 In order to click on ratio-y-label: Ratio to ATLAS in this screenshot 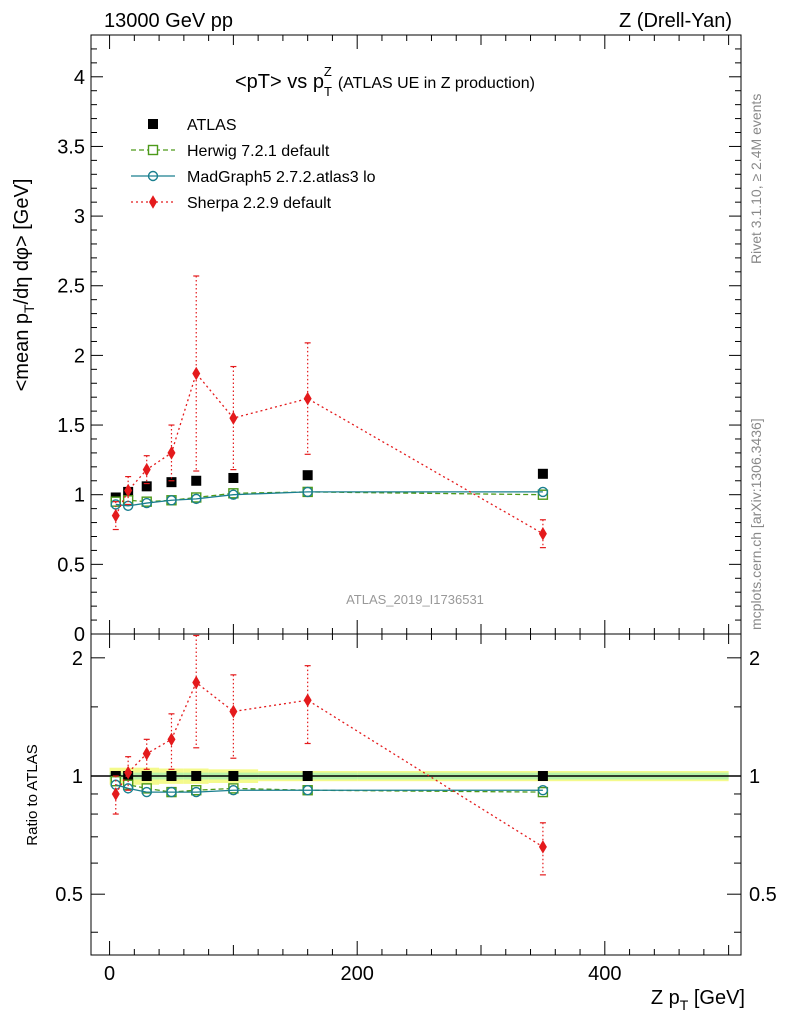, I will do `click(32, 794)`.